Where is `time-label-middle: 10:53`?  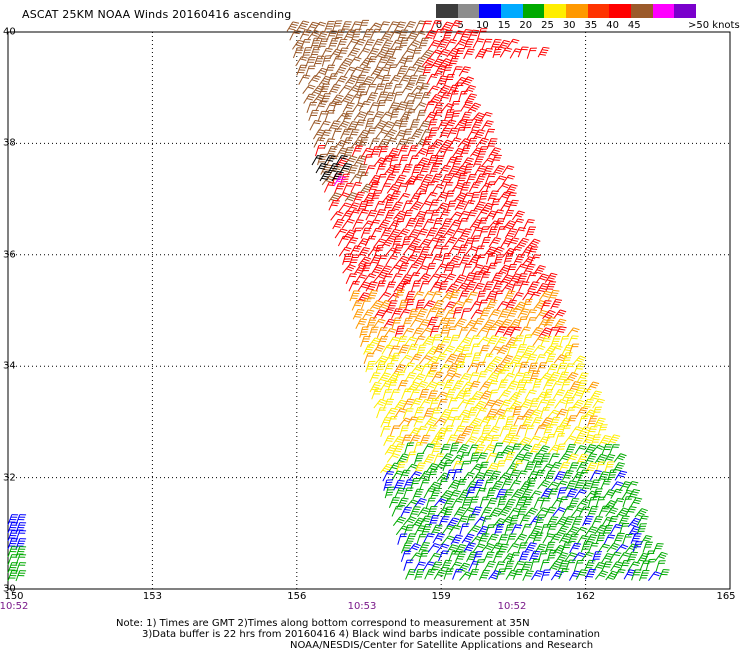 time-label-middle: 10:53 is located at coordinates (362, 606).